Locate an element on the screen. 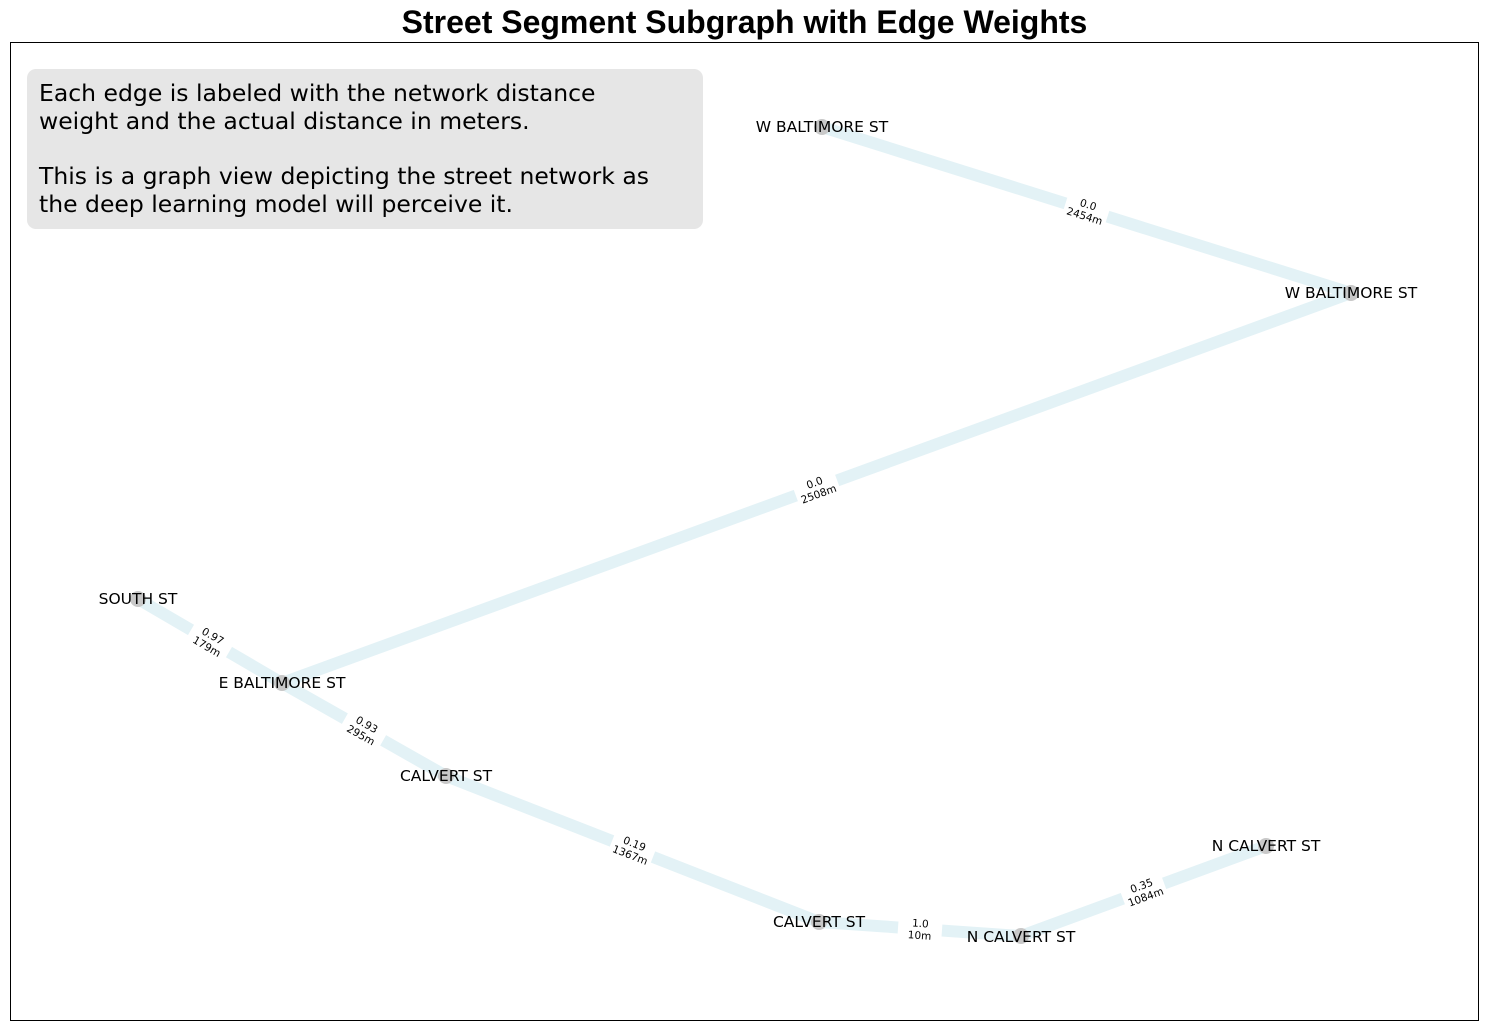  node-n0 is located at coordinates (822, 127).